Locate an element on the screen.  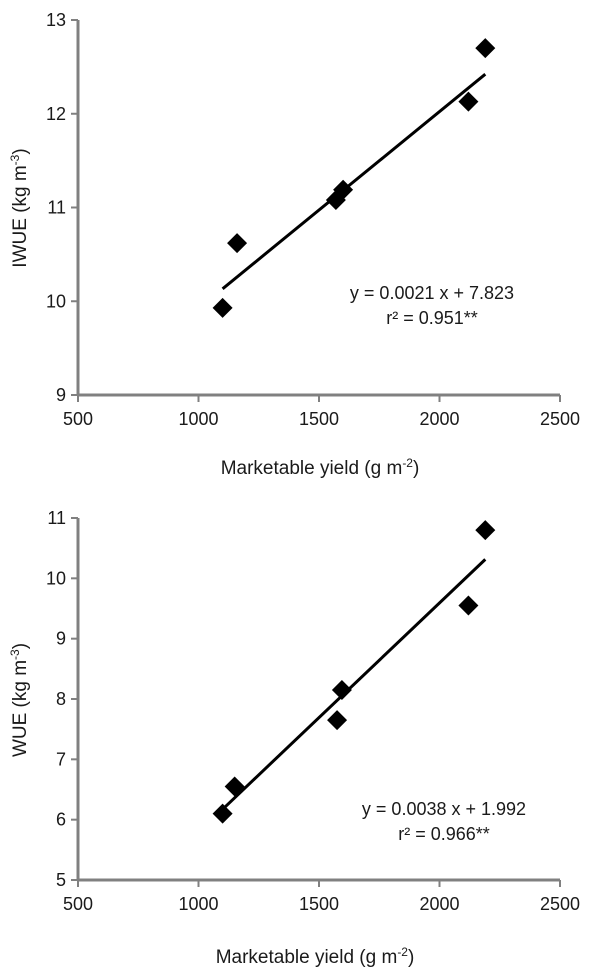
iwue-y-tick-label: 13 is located at coordinates (56, 20).